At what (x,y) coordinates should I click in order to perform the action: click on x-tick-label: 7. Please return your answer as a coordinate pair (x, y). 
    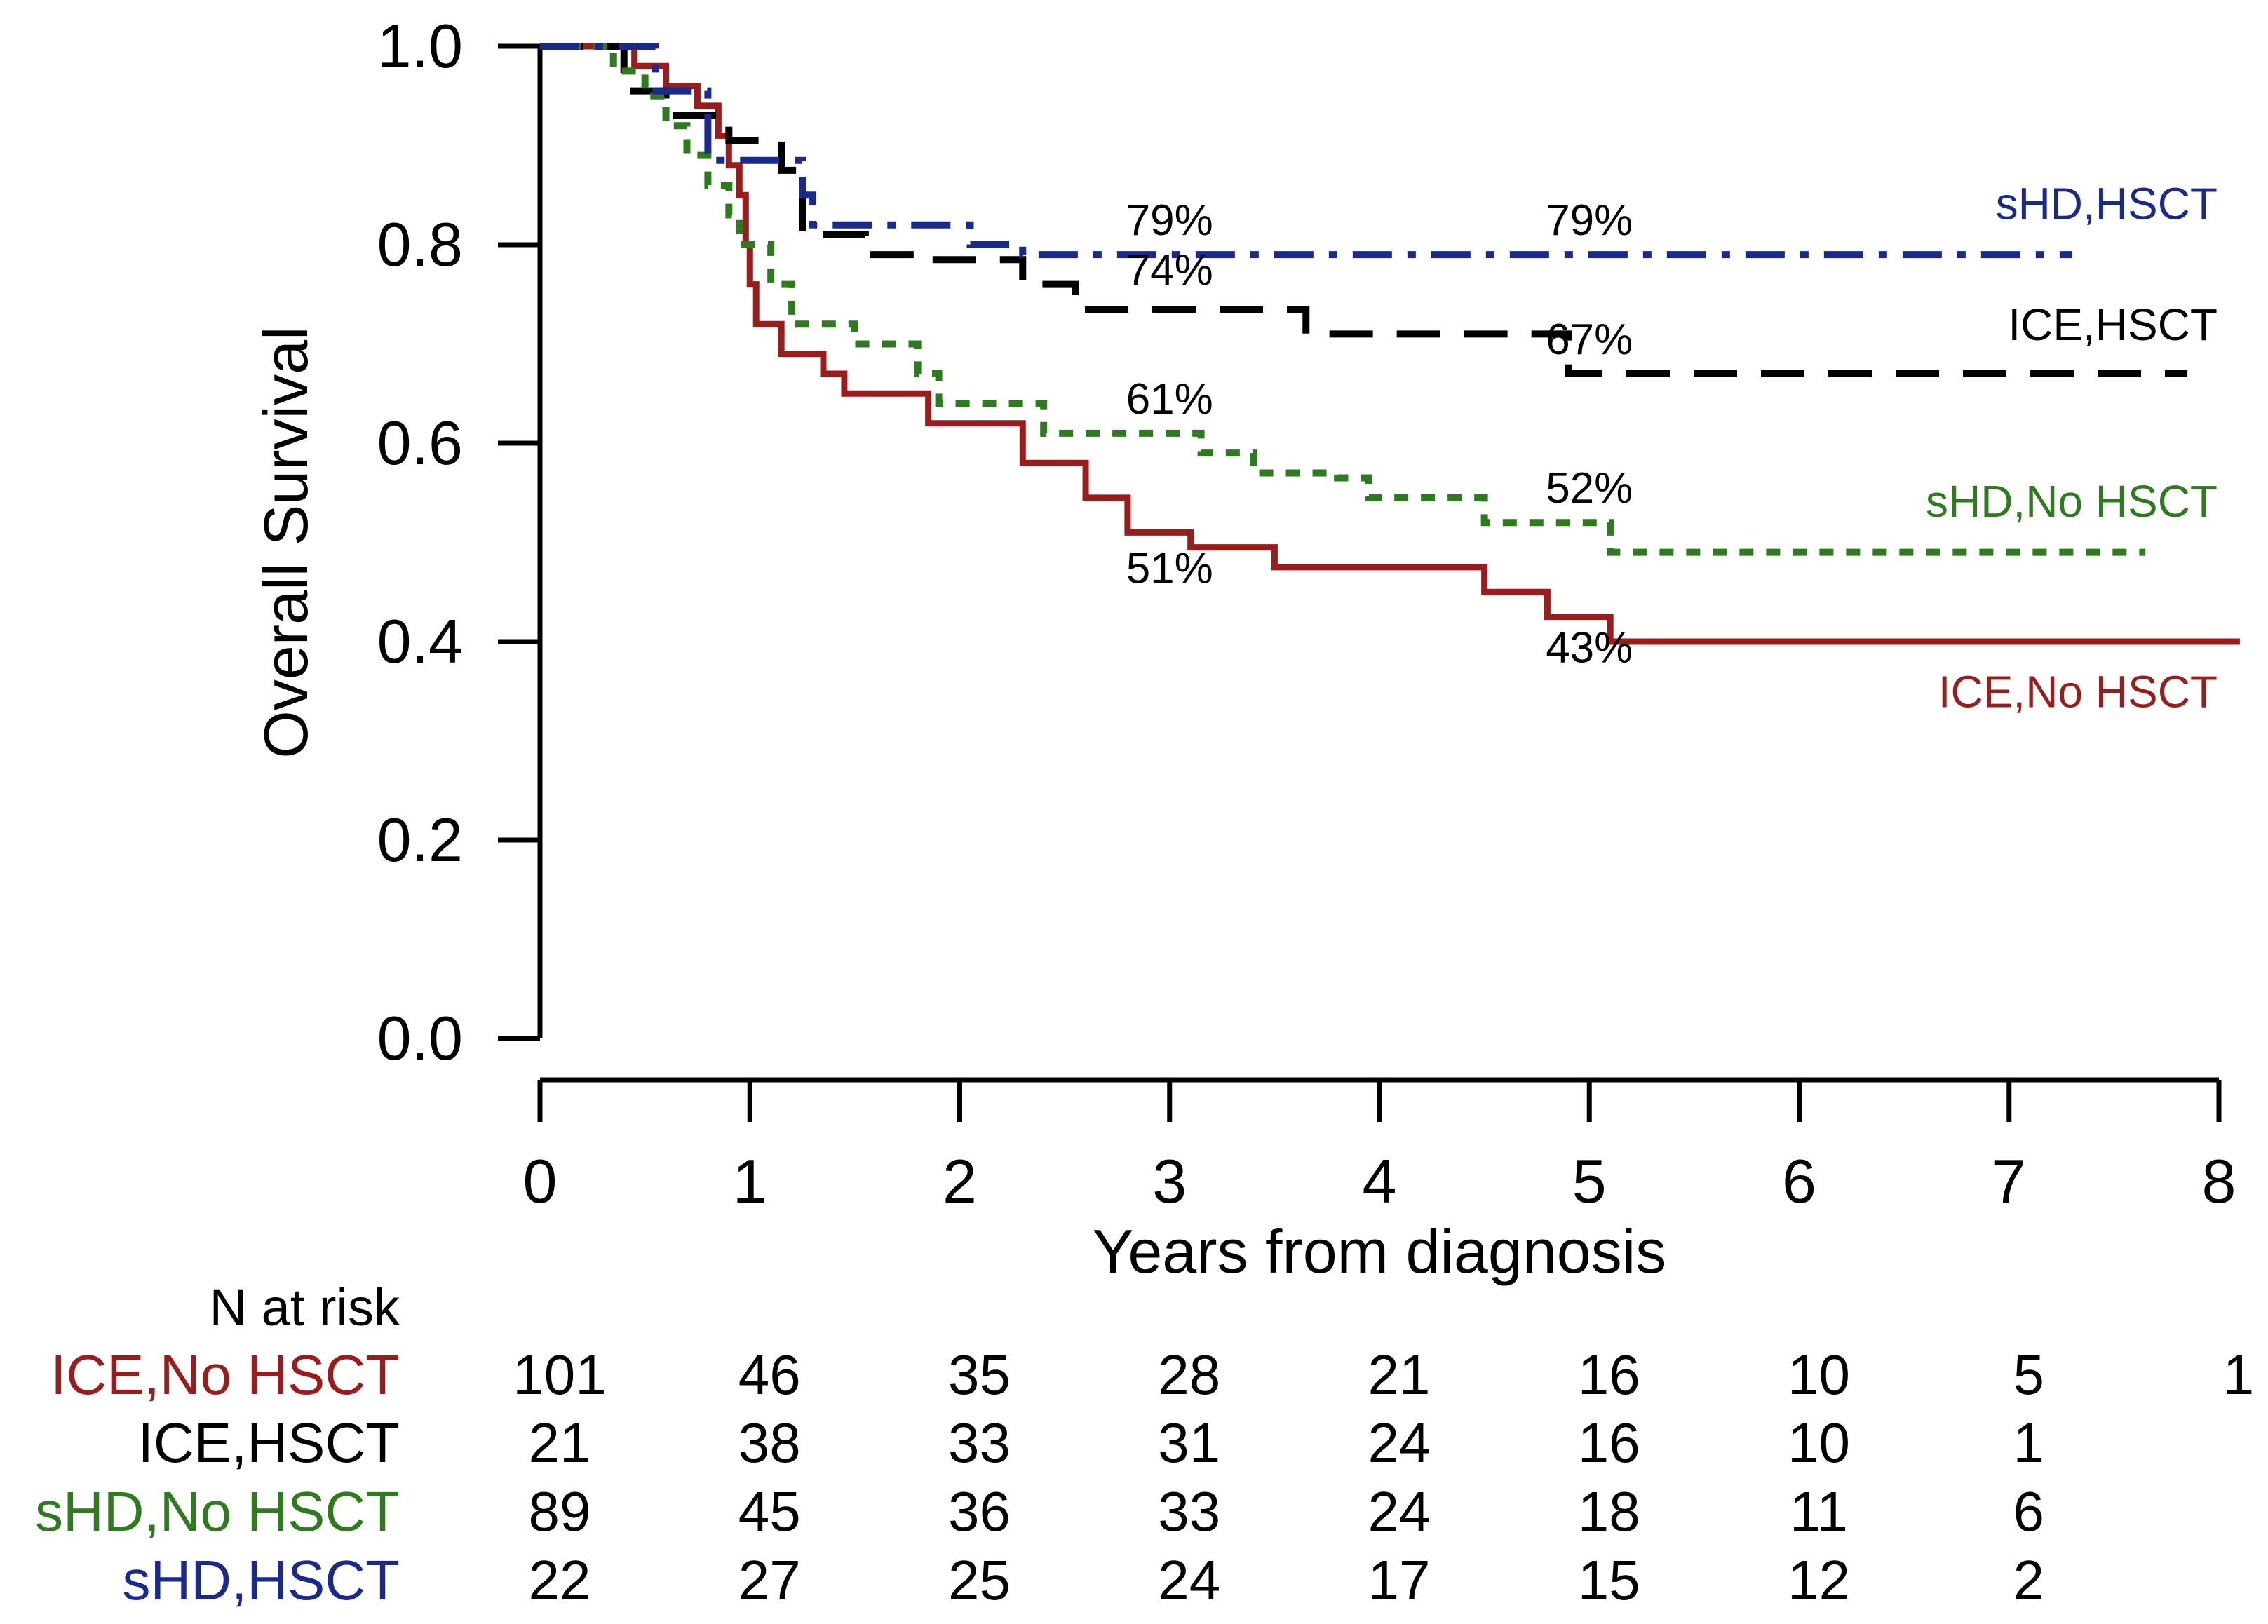
    Looking at the image, I should click on (2009, 1181).